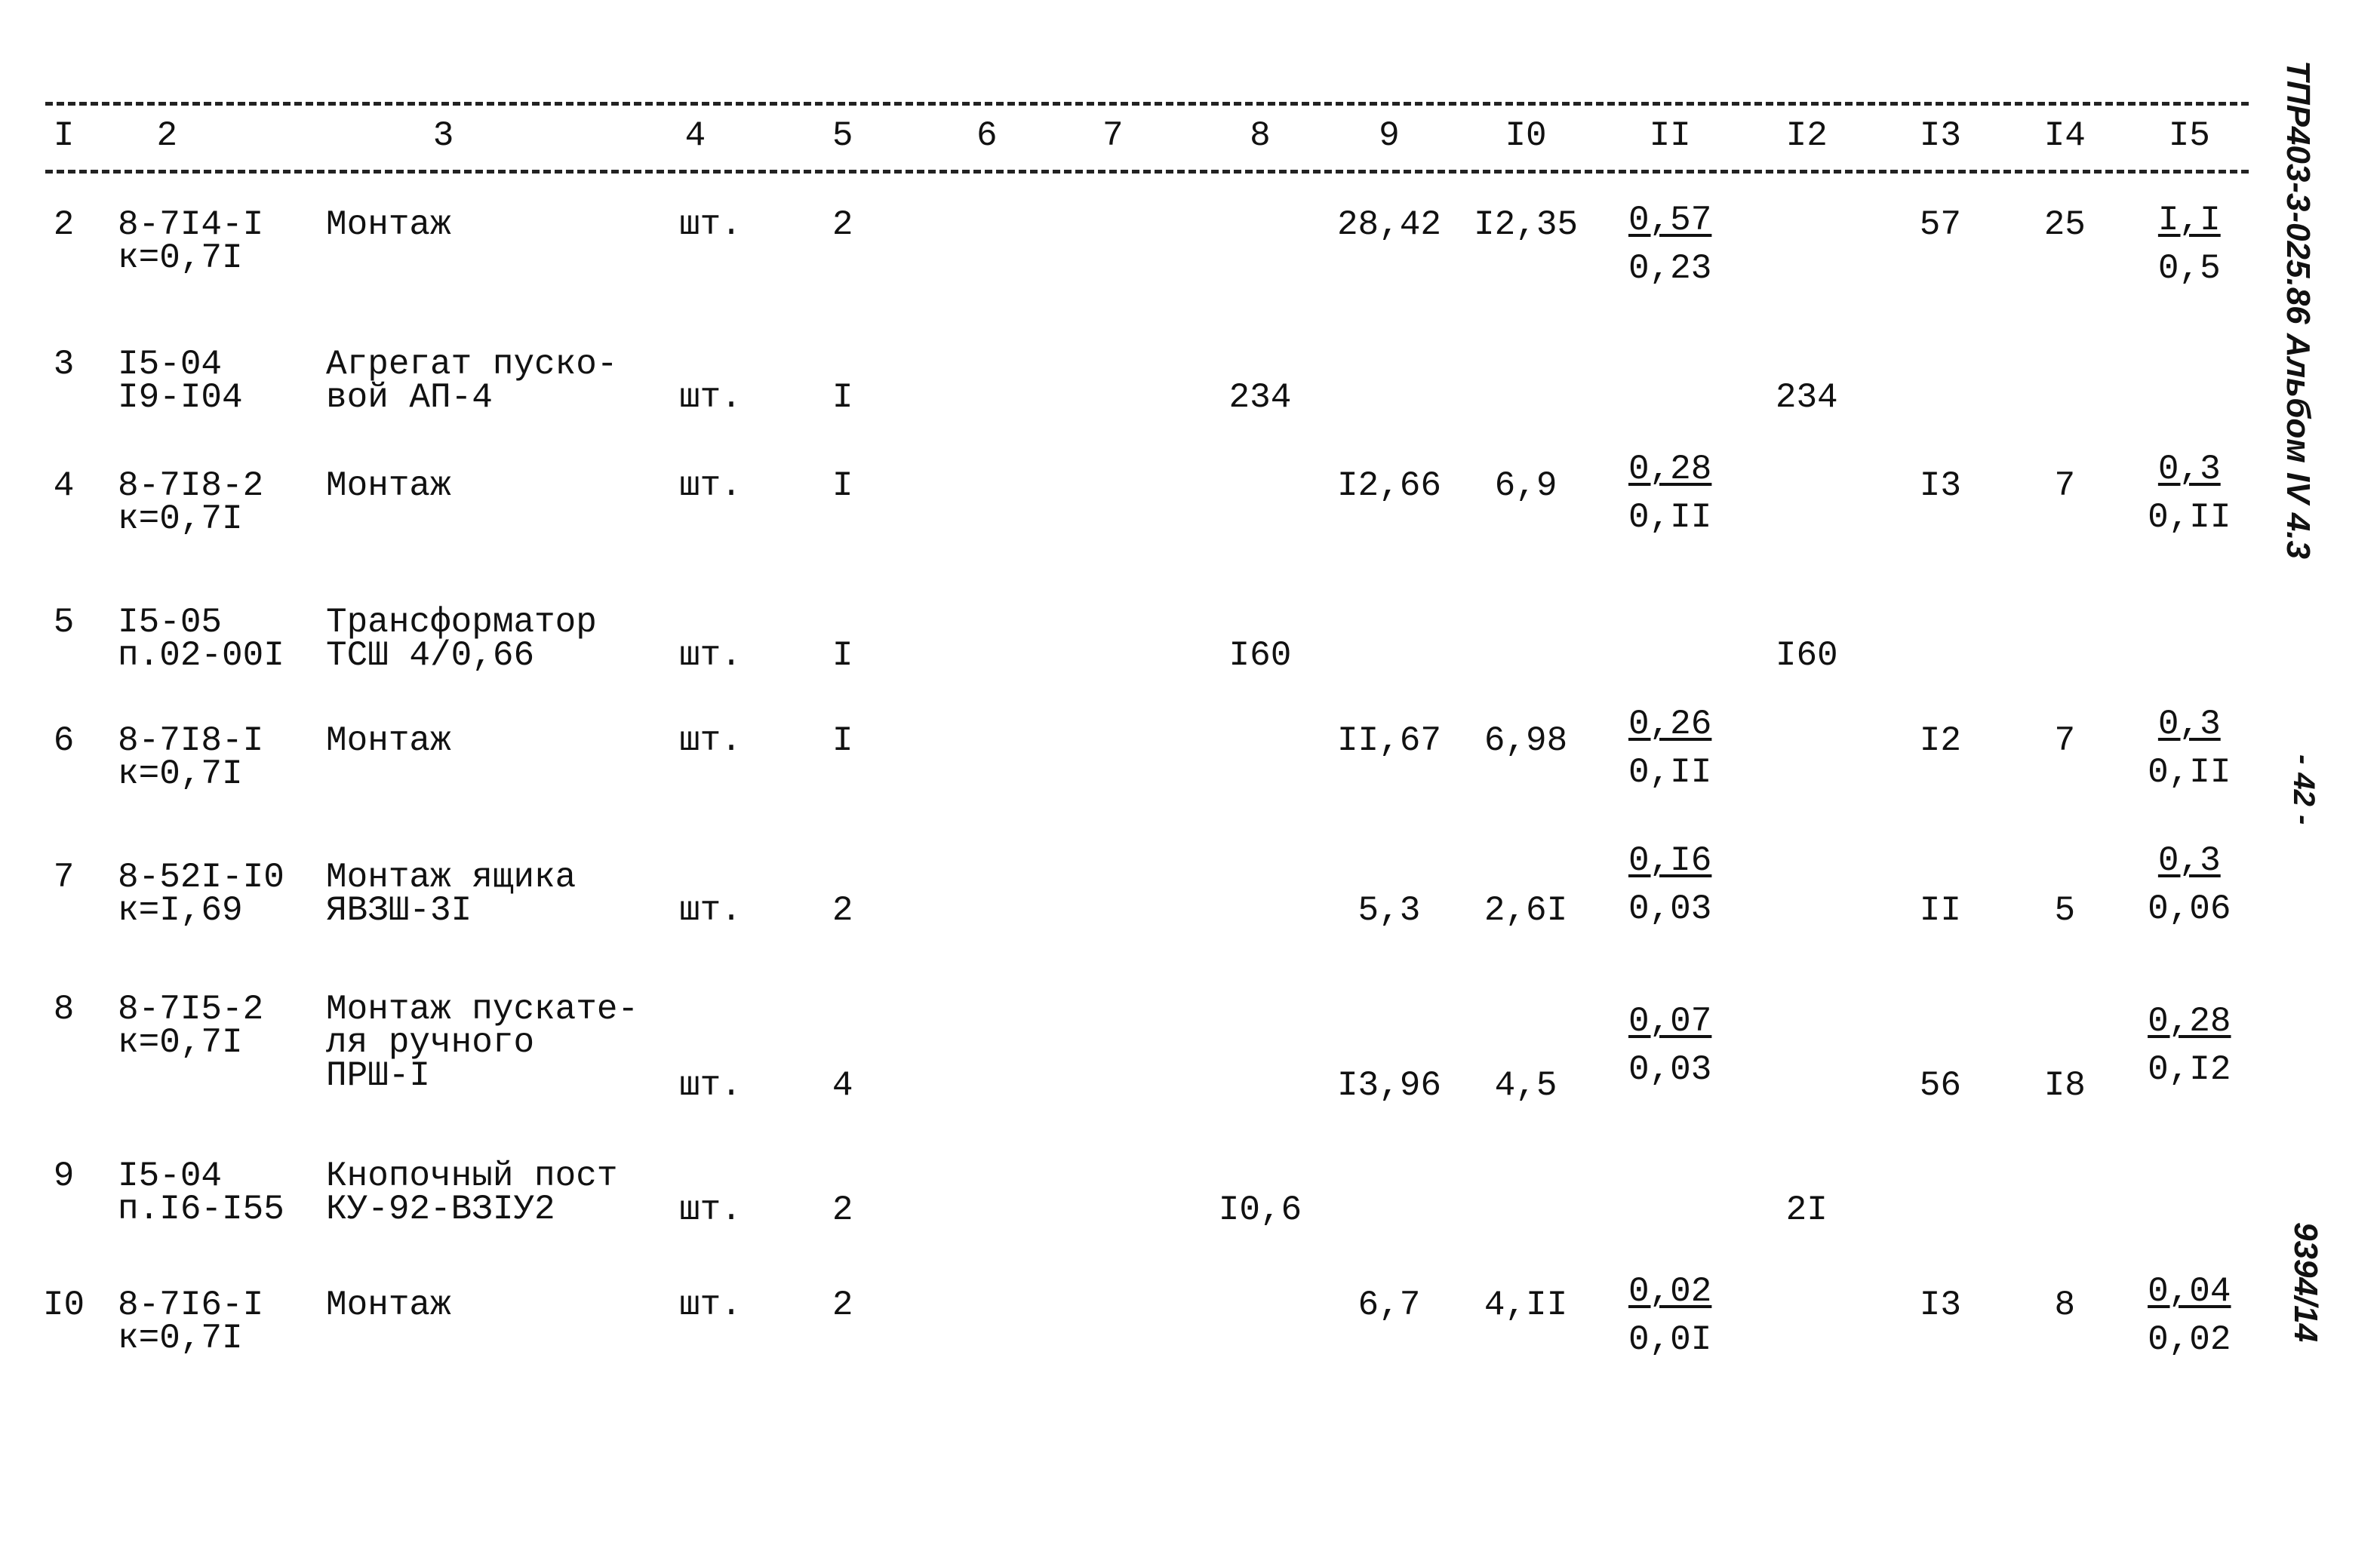 This screenshot has width=2380, height=1542. I want to click on column-header-12: I2, so click(1806, 135).